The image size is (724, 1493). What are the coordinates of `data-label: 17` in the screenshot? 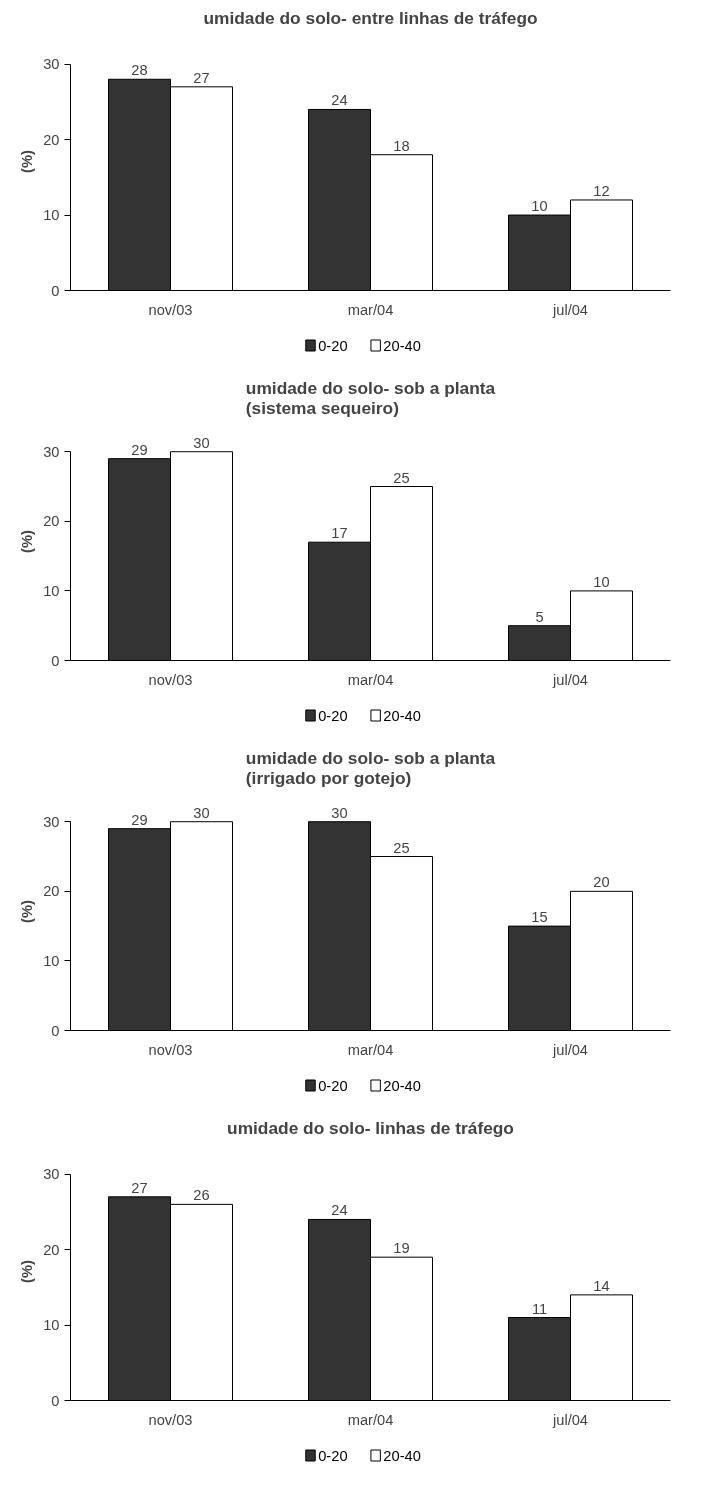 It's located at (339, 533).